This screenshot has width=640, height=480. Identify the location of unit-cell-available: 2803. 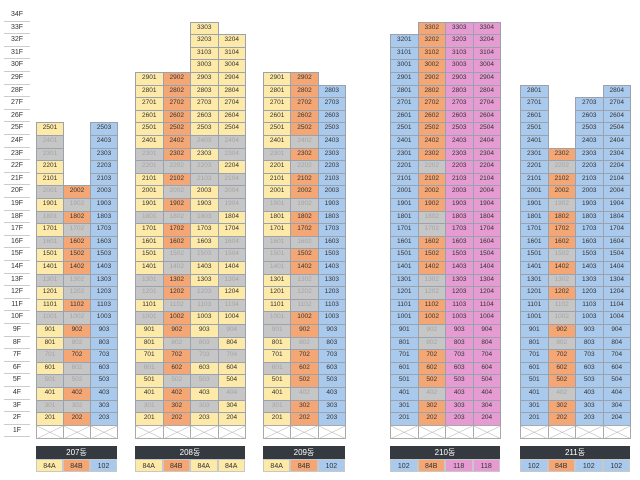
(204, 91).